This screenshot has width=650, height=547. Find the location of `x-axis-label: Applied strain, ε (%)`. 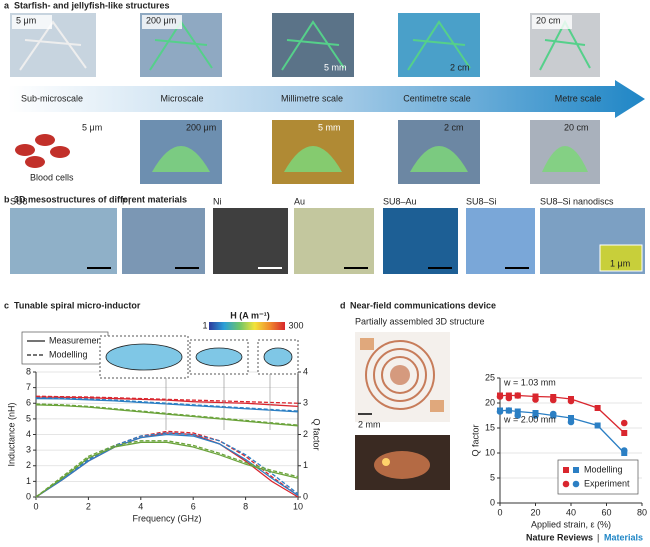

x-axis-label: Applied strain, ε (%) is located at coordinates (571, 524).